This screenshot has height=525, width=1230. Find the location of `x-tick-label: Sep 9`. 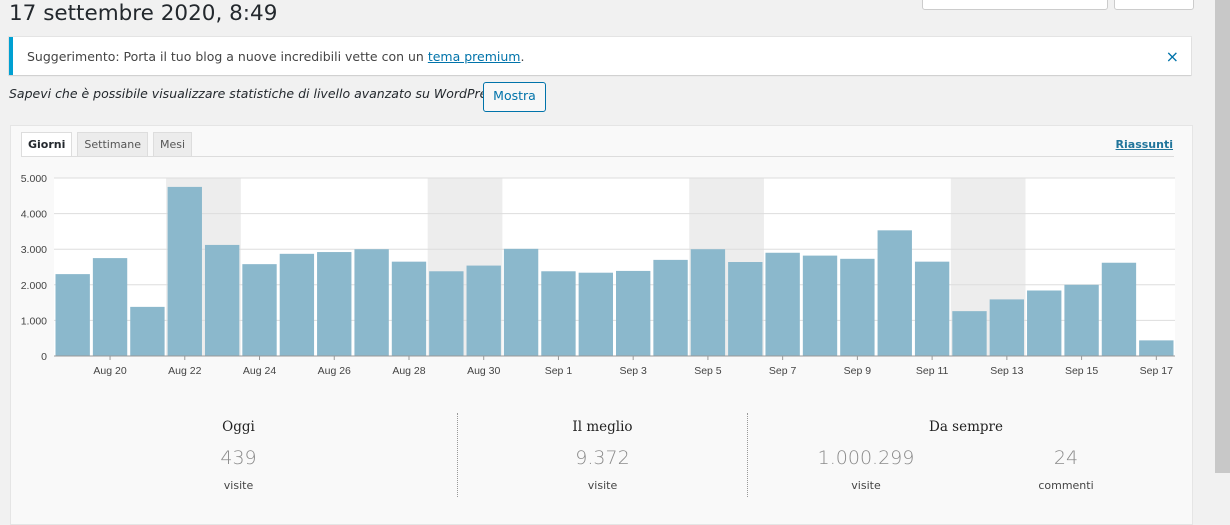

x-tick-label: Sep 9 is located at coordinates (858, 371).